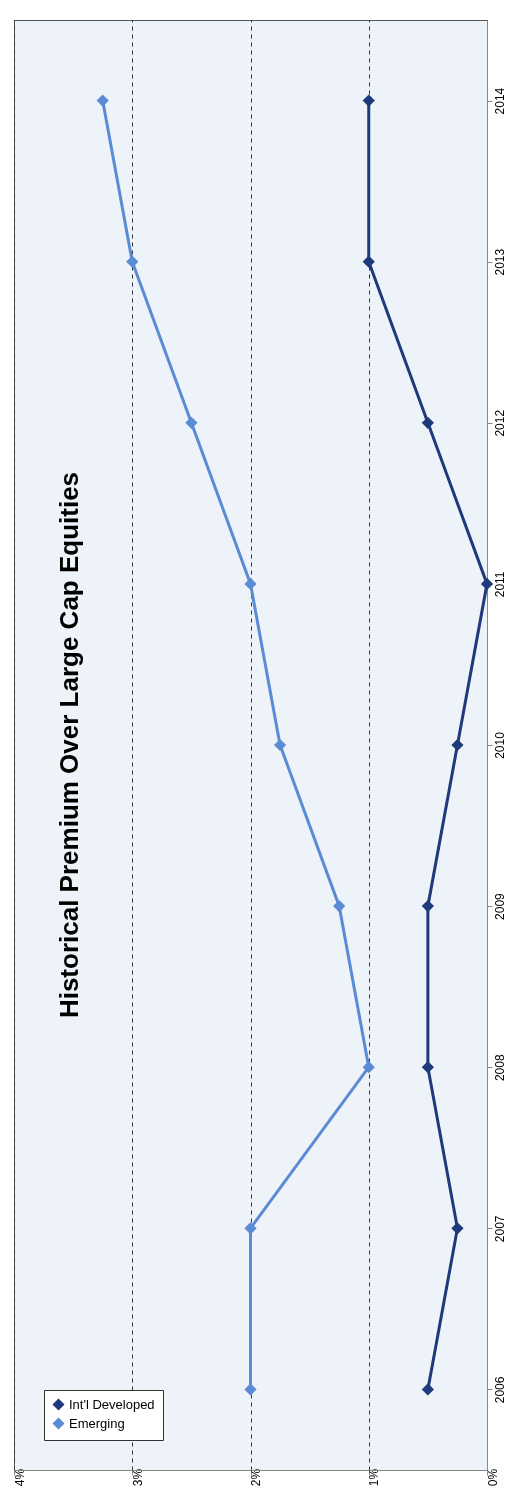 The image size is (513, 1494). What do you see at coordinates (112, 1404) in the screenshot?
I see `legend-label: Int'l Developed` at bounding box center [112, 1404].